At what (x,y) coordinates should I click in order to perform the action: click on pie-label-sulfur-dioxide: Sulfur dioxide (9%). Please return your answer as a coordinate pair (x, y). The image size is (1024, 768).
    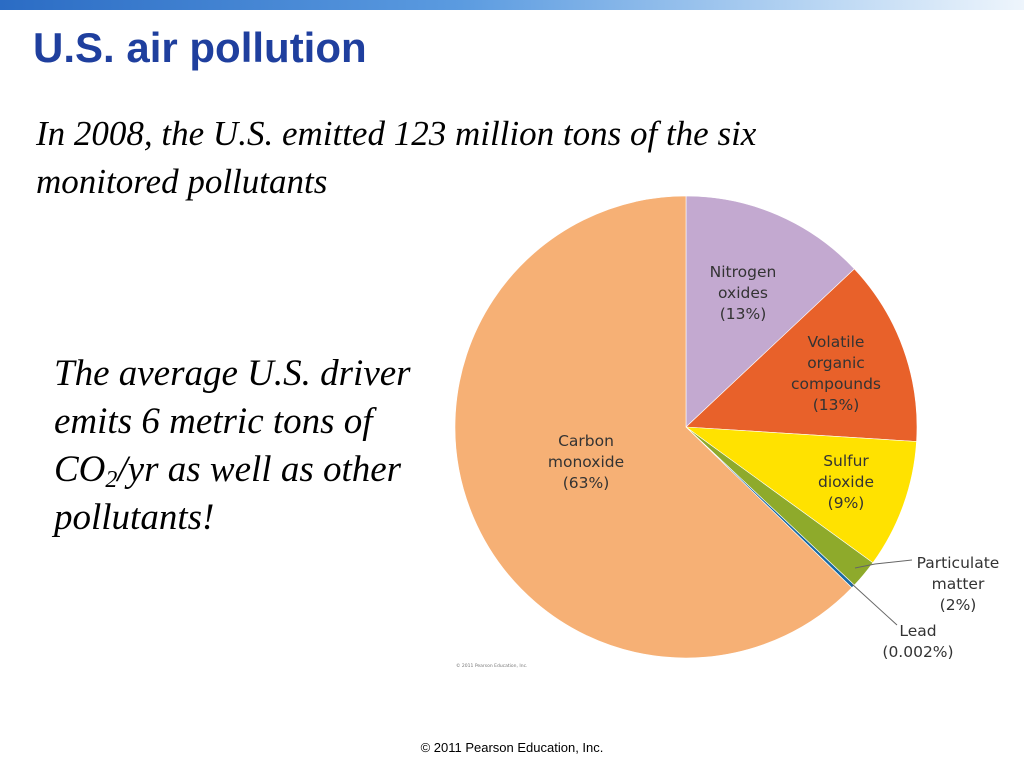
    Looking at the image, I should click on (846, 482).